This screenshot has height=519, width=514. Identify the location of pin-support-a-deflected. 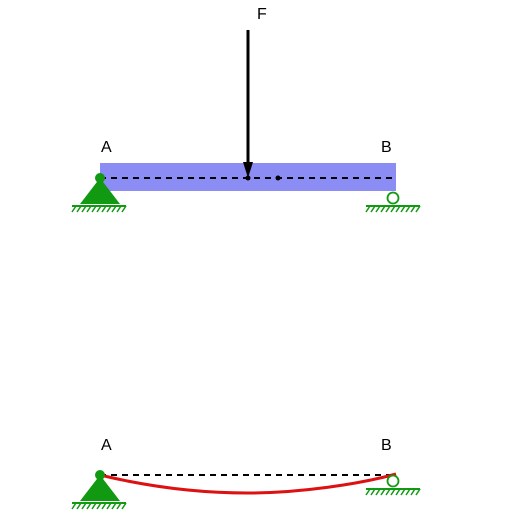
(99, 490).